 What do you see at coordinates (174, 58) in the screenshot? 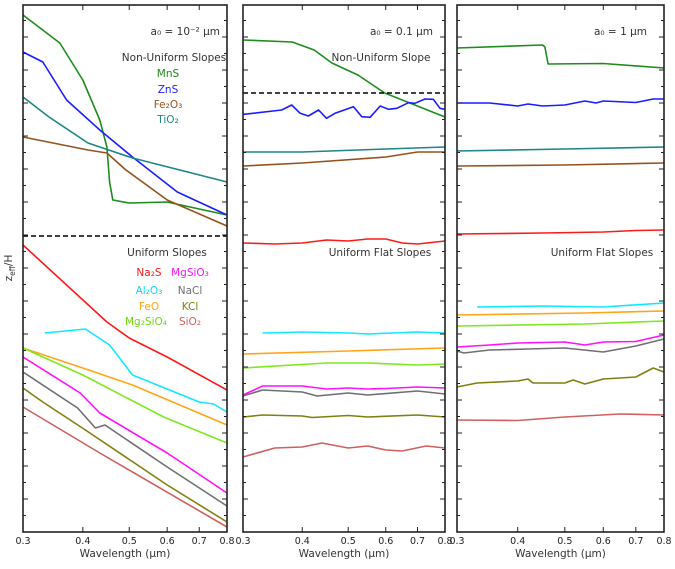
I see `panel-1-nonuniform-title: Non-Uniform Slopes` at bounding box center [174, 58].